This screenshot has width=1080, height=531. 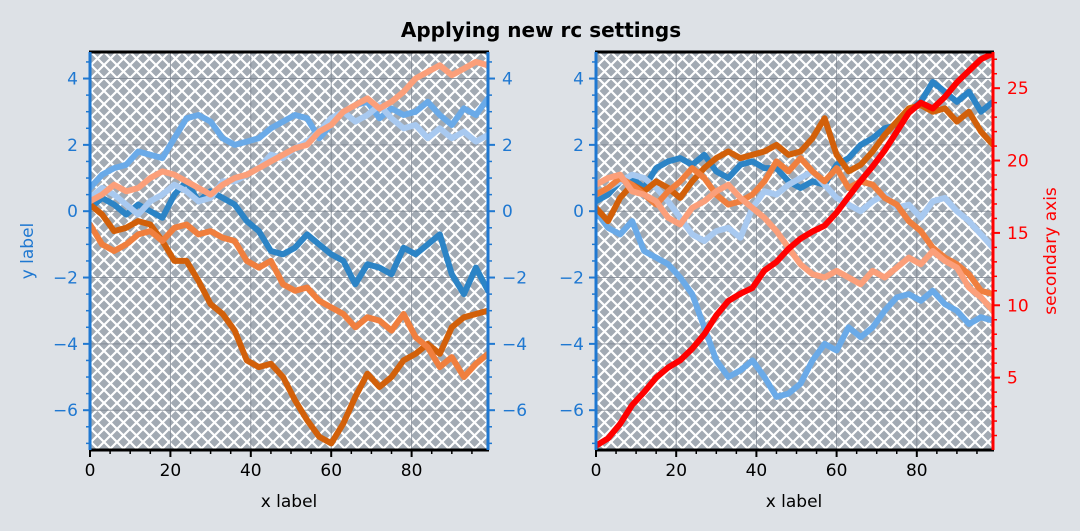 What do you see at coordinates (794, 502) in the screenshot?
I see `right-x-axis-label: x label` at bounding box center [794, 502].